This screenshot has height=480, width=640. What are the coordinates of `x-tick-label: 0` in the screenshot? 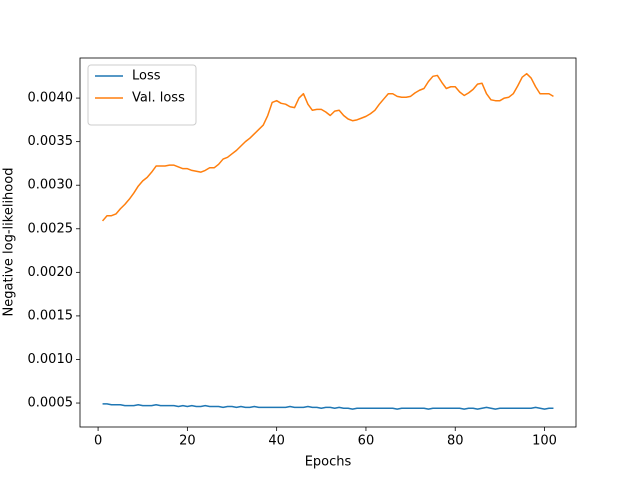 It's located at (98, 441).